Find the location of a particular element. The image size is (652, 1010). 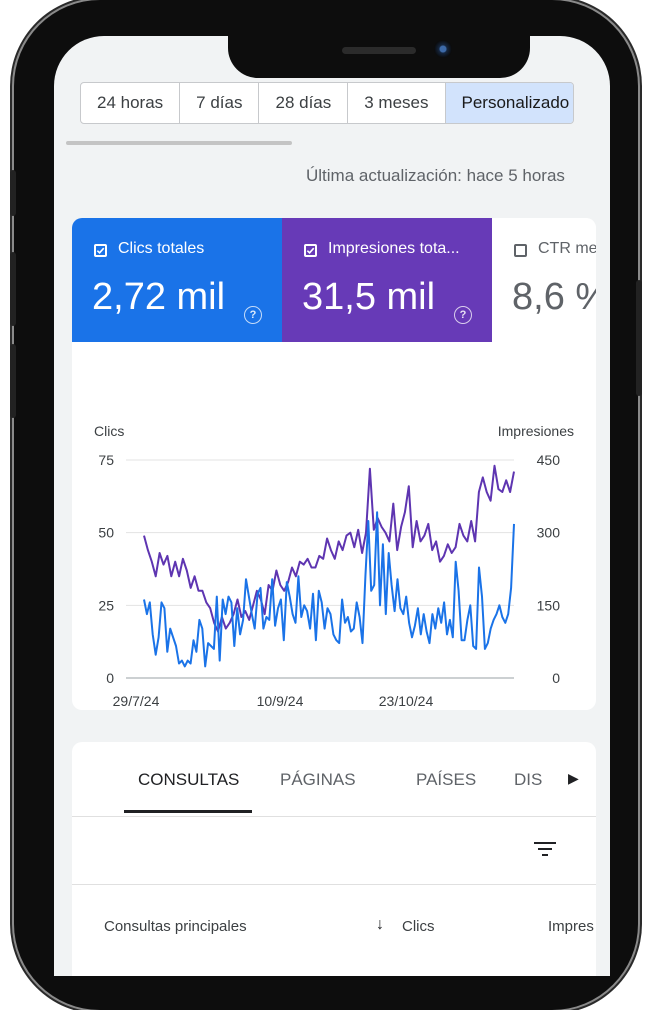

metric-total-impressions: Impresiones tota... 31,5 mil ? is located at coordinates (387, 280).